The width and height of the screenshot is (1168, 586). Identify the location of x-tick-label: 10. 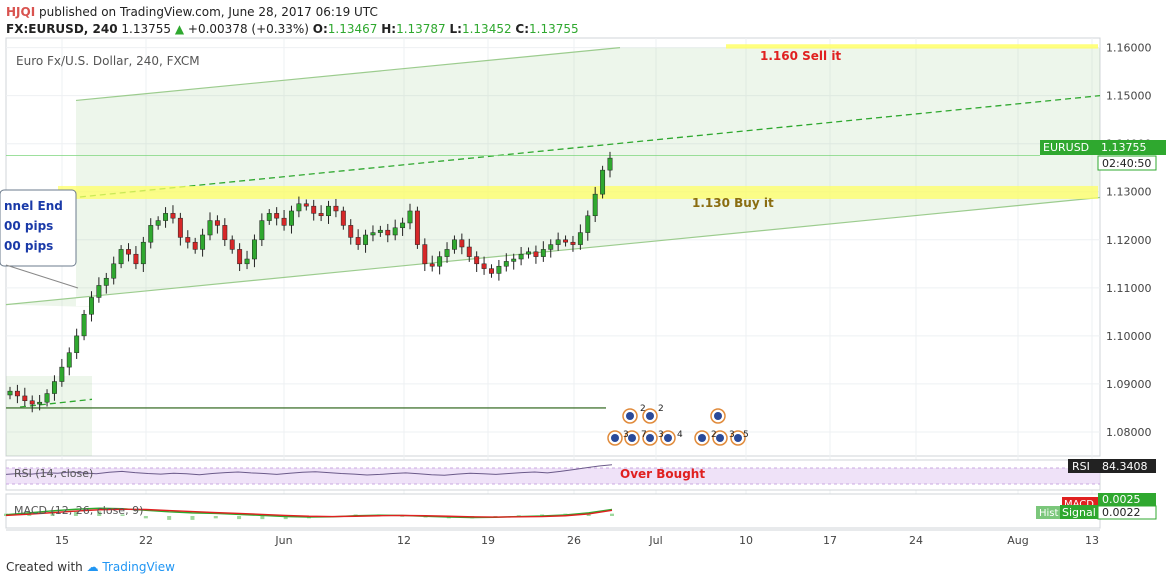
(746, 540).